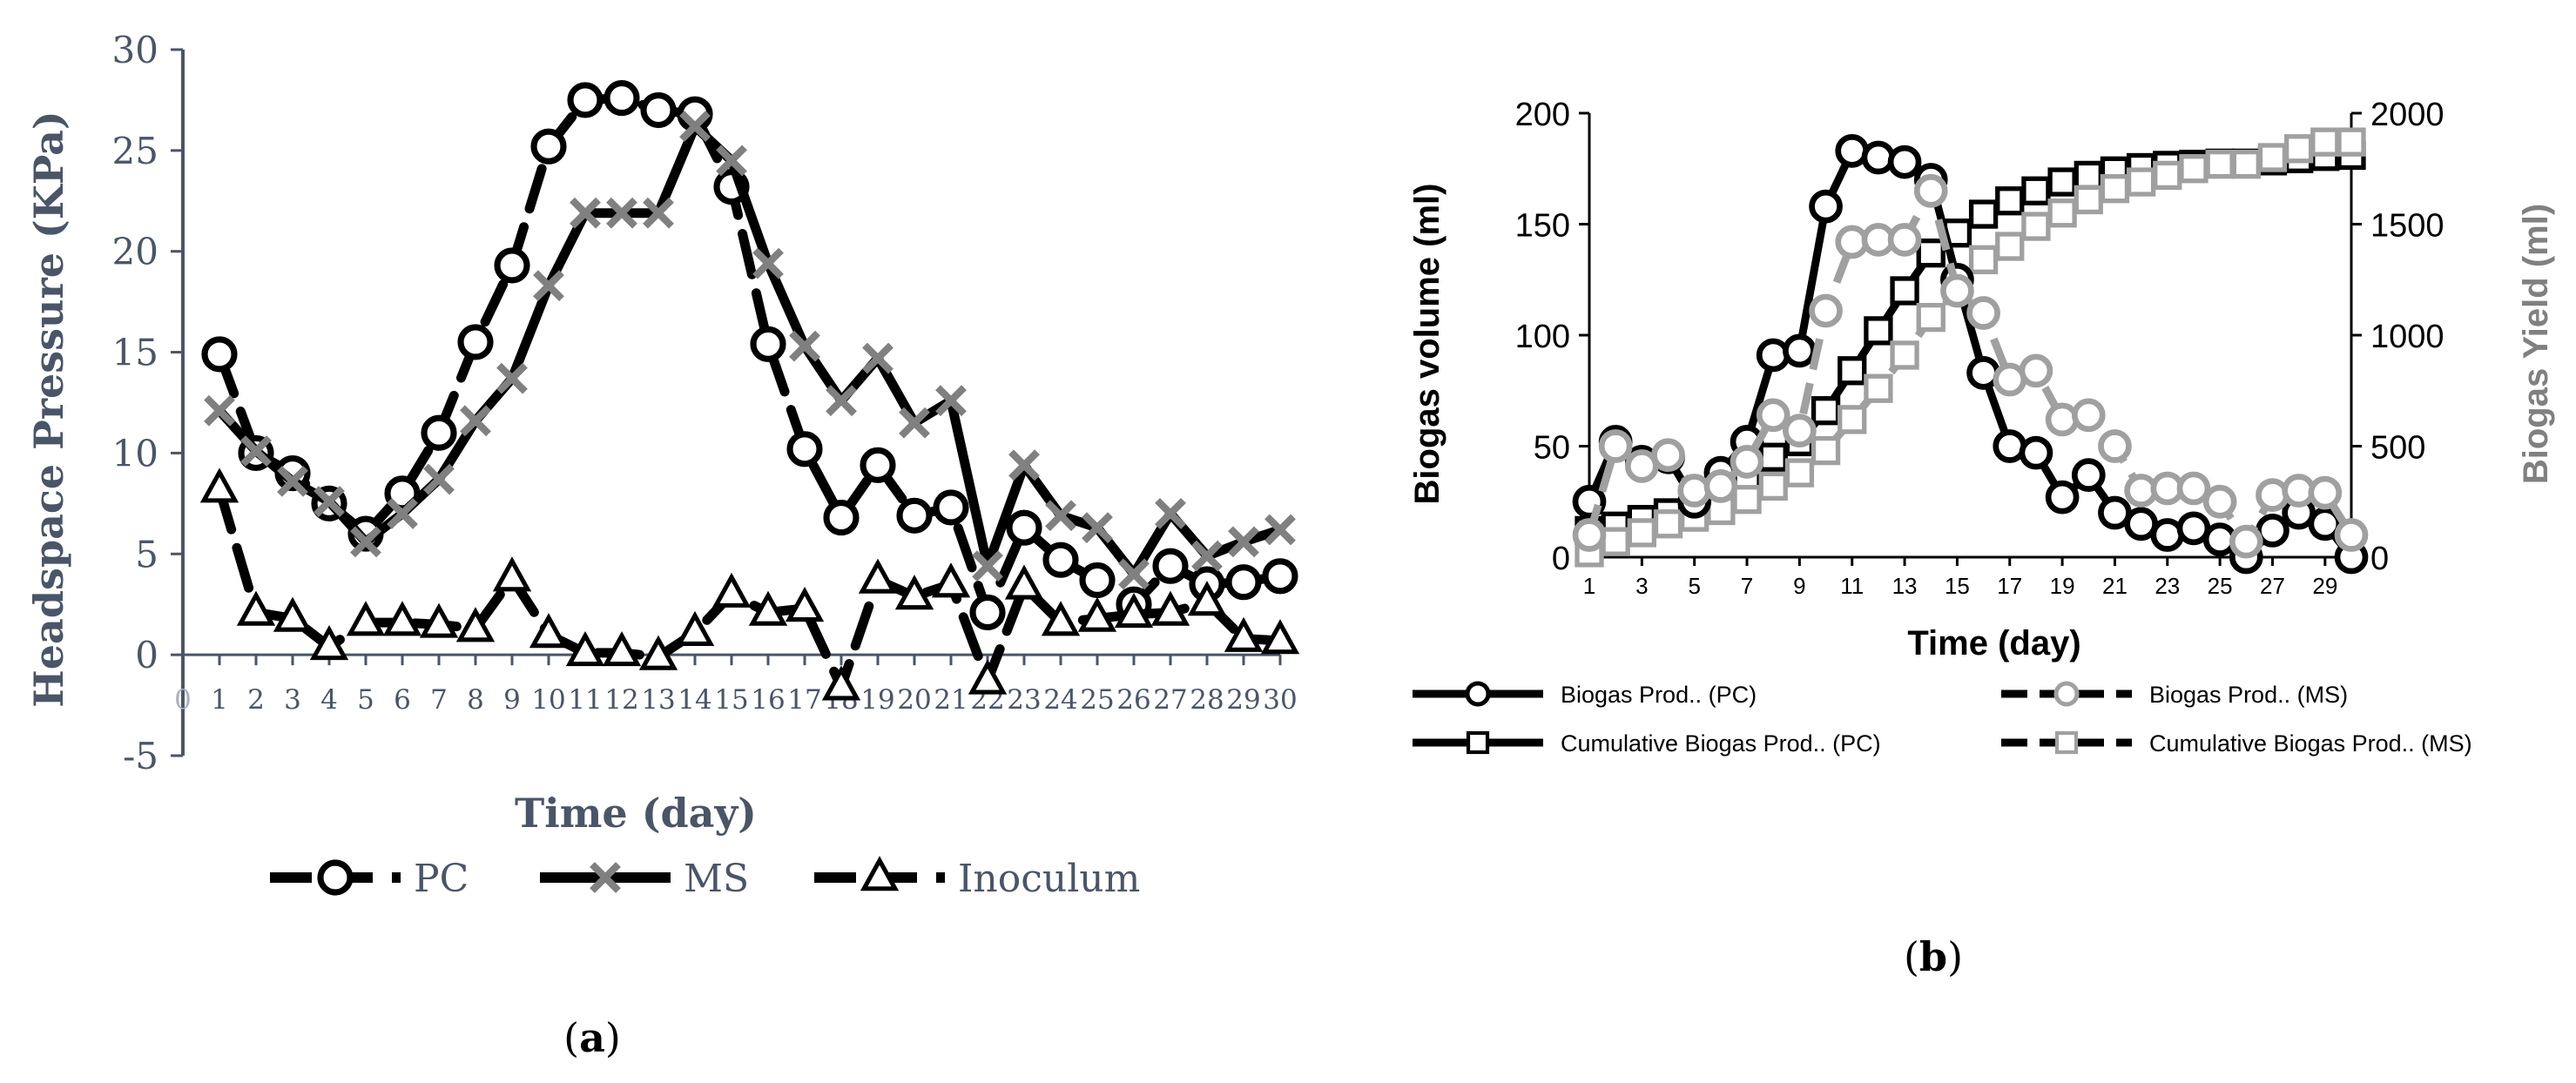 The height and width of the screenshot is (1083, 2576). I want to click on panel-a-x-tick-label: 19, so click(877, 700).